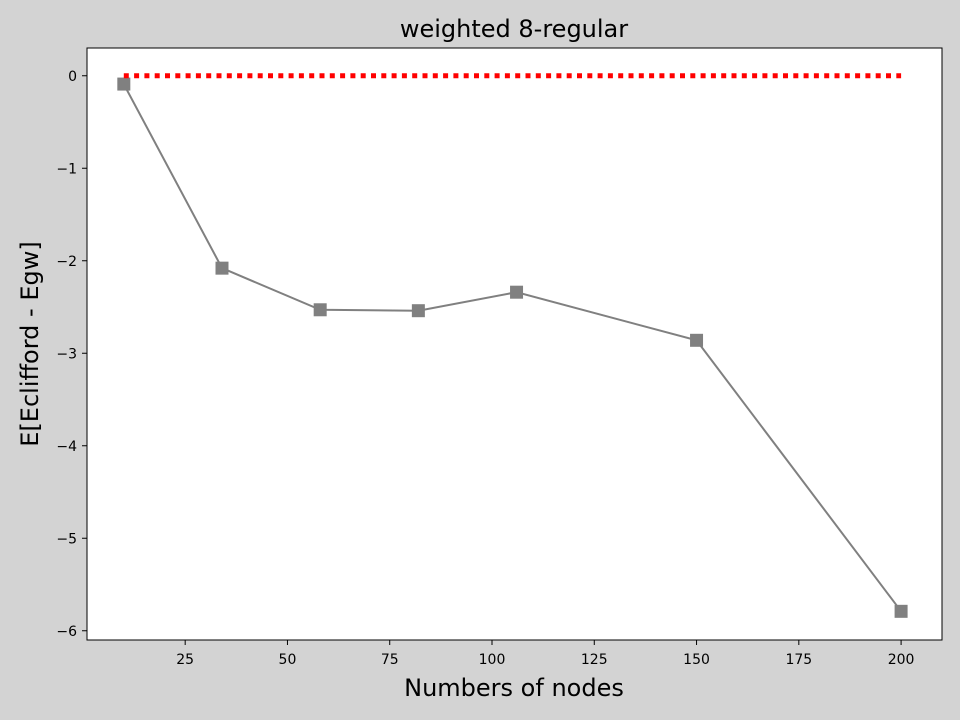 Image resolution: width=960 pixels, height=720 pixels. I want to click on y-tick-label: −3, so click(66, 354).